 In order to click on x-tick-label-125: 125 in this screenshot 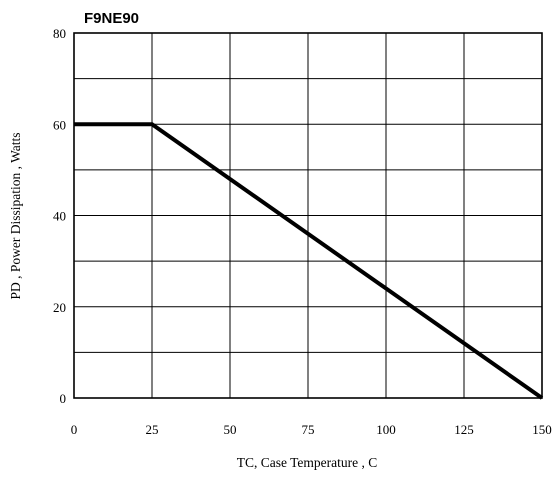, I will do `click(464, 429)`.